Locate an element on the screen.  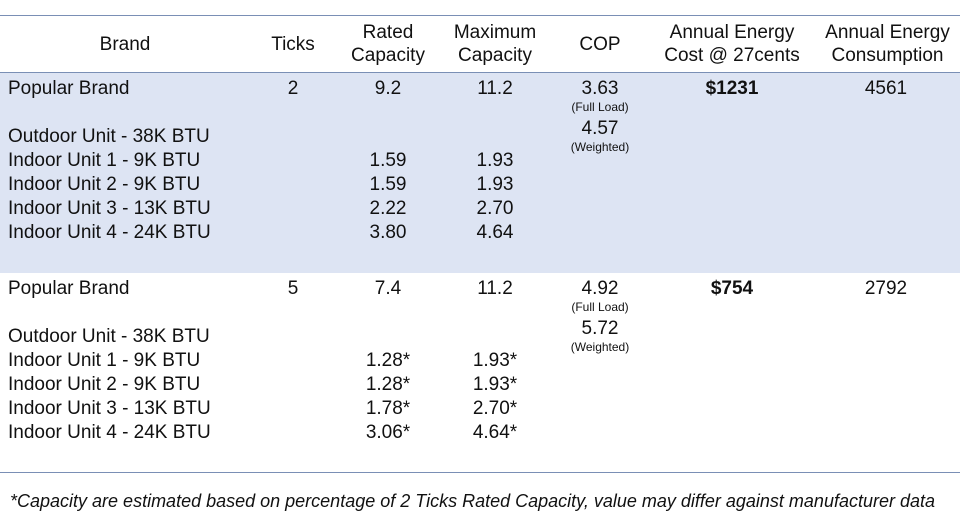
bottom-rule is located at coordinates (480, 472).